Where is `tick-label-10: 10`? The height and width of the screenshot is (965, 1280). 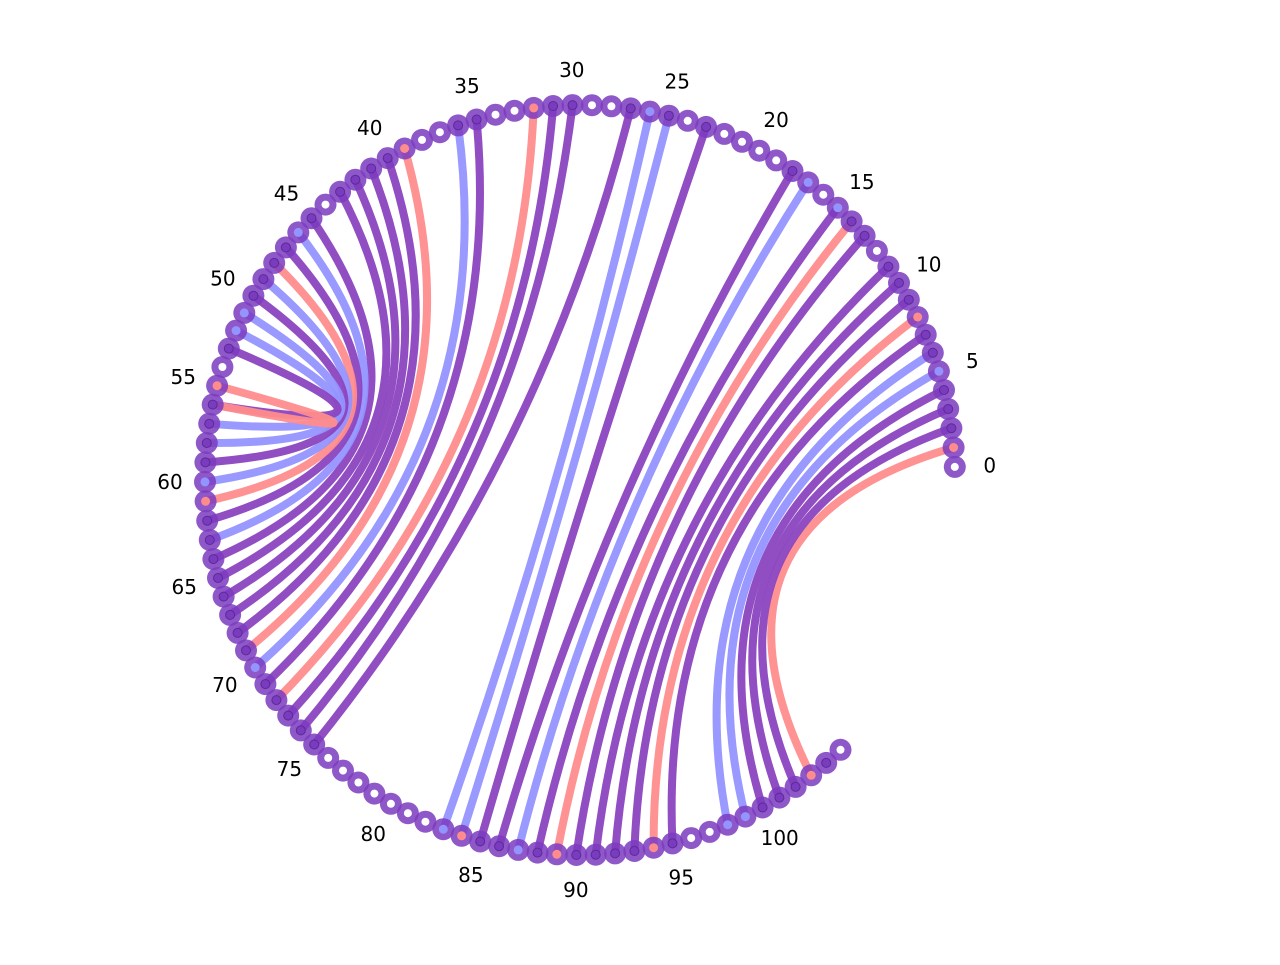
tick-label-10: 10 is located at coordinates (928, 265).